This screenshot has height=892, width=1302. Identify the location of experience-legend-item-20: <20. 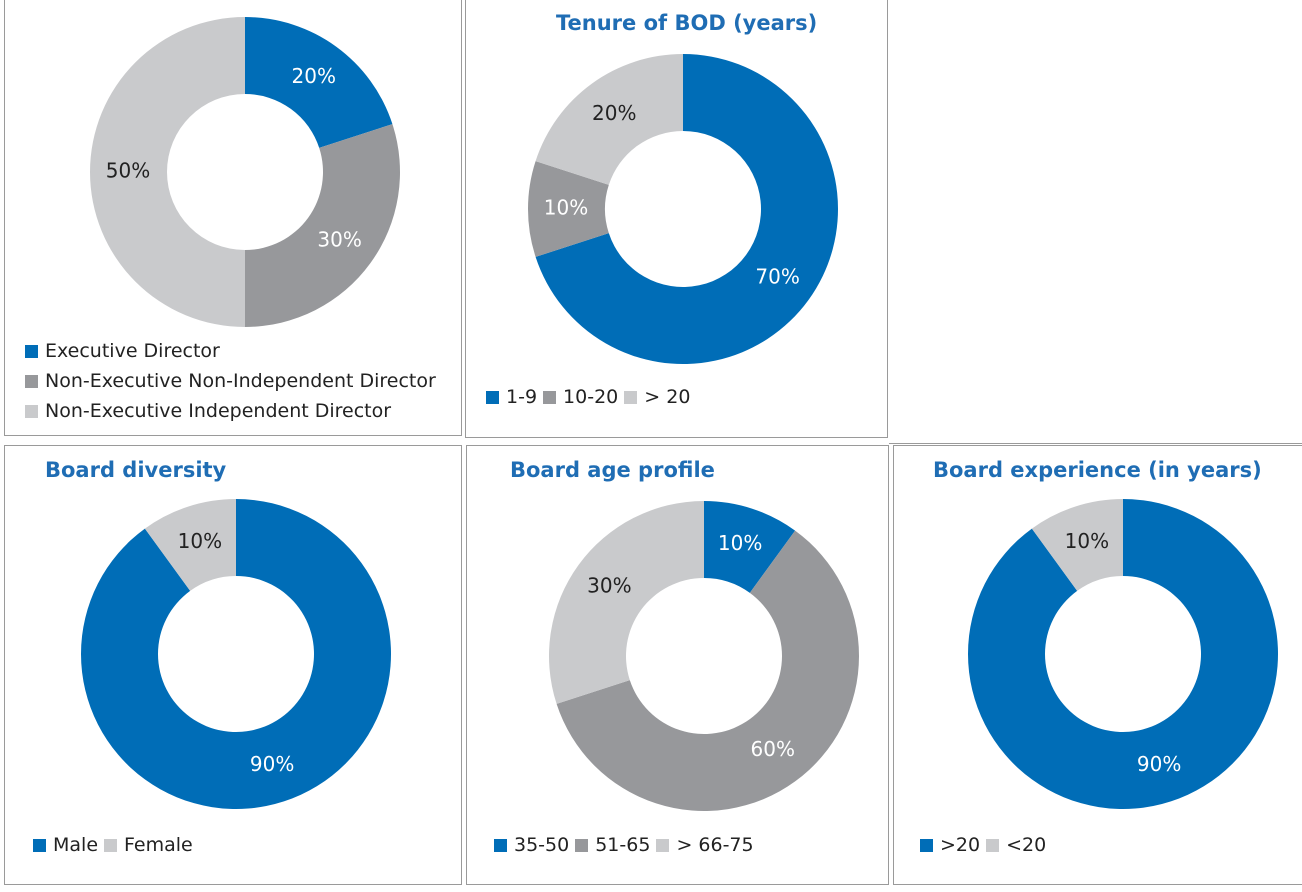
(1016, 845).